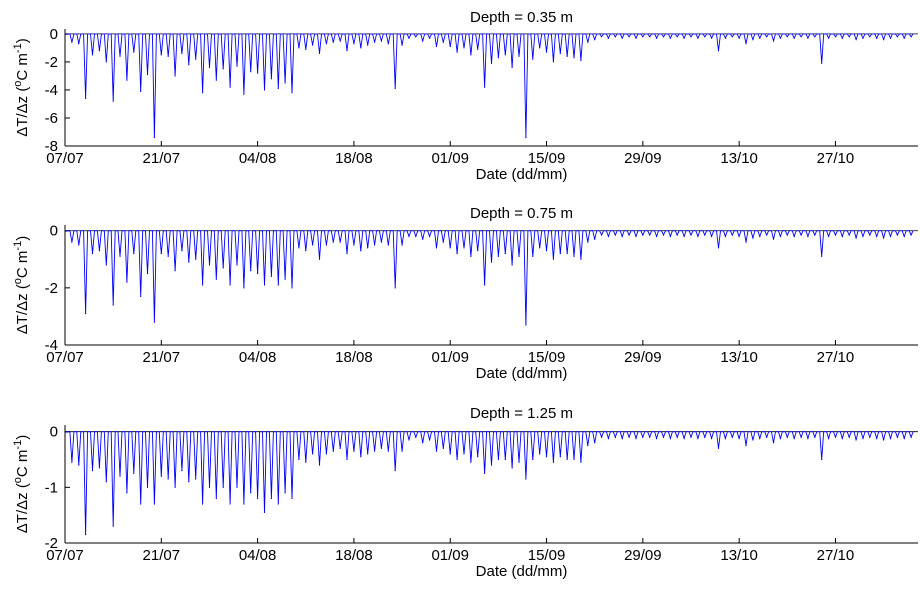 The height and width of the screenshot is (596, 920). Describe the element at coordinates (51, 118) in the screenshot. I see `y-tick-label: -6` at that location.